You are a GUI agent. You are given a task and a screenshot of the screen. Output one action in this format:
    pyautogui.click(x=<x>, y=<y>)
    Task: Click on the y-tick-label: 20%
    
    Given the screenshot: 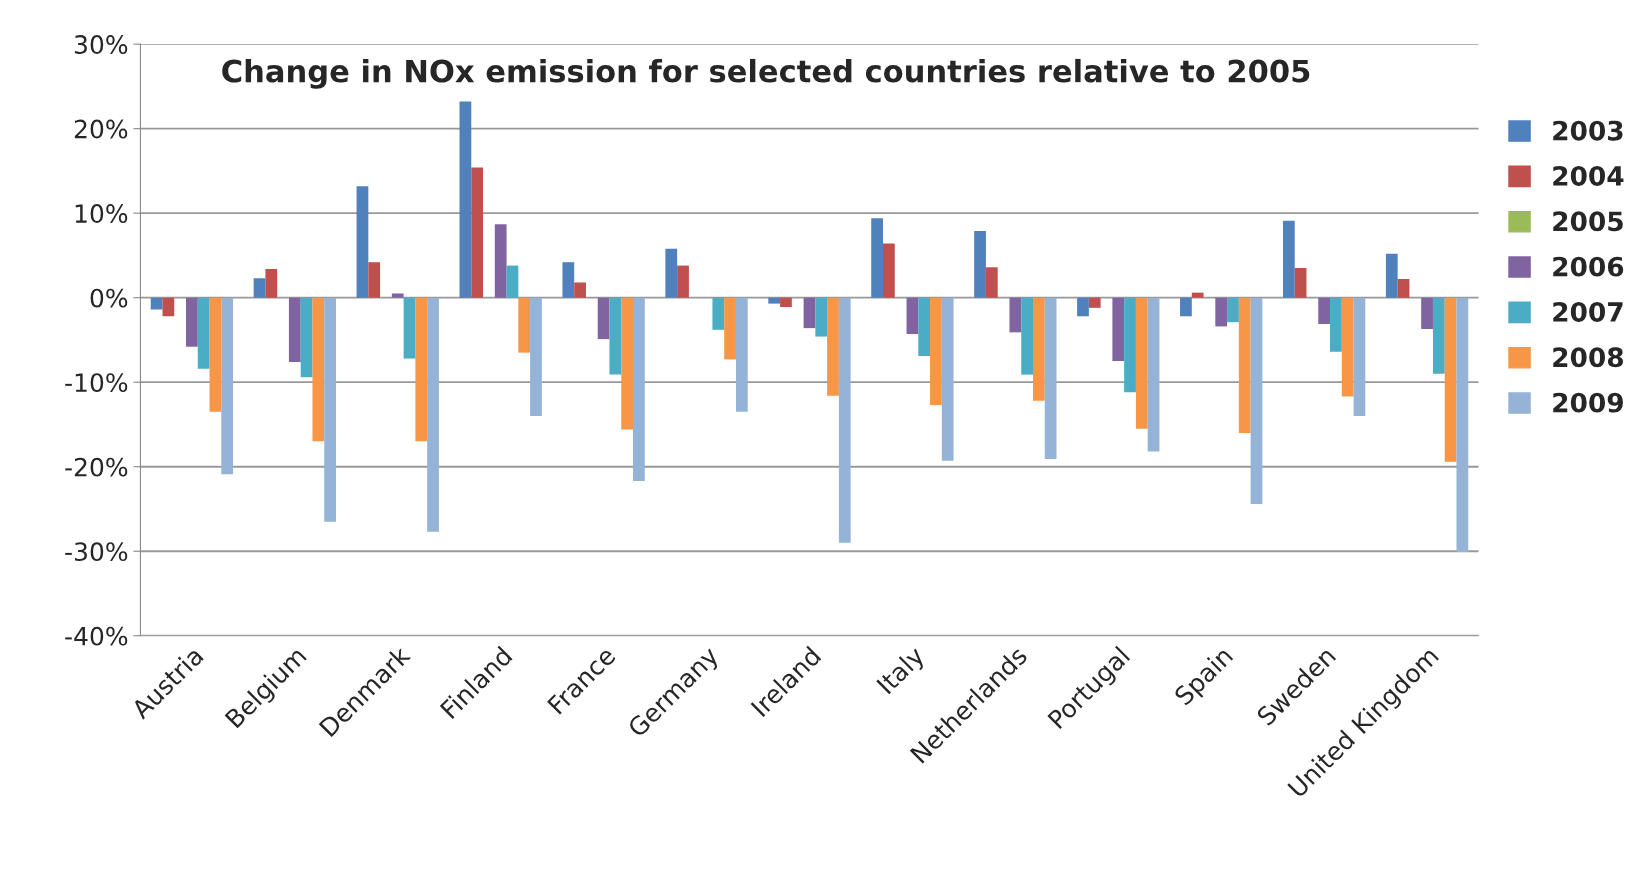 What is the action you would take?
    pyautogui.click(x=101, y=129)
    